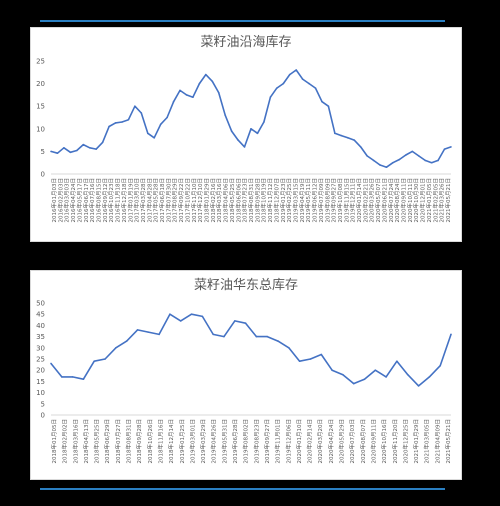 The width and height of the screenshot is (500, 506). I want to click on y-tick-label: 10, so click(40, 393).